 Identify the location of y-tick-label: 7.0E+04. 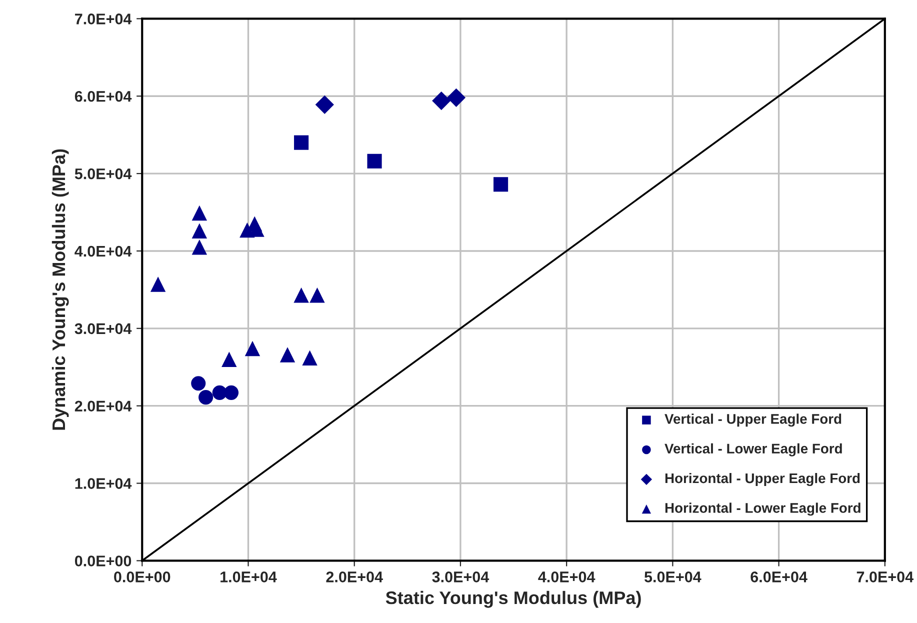
(103, 19).